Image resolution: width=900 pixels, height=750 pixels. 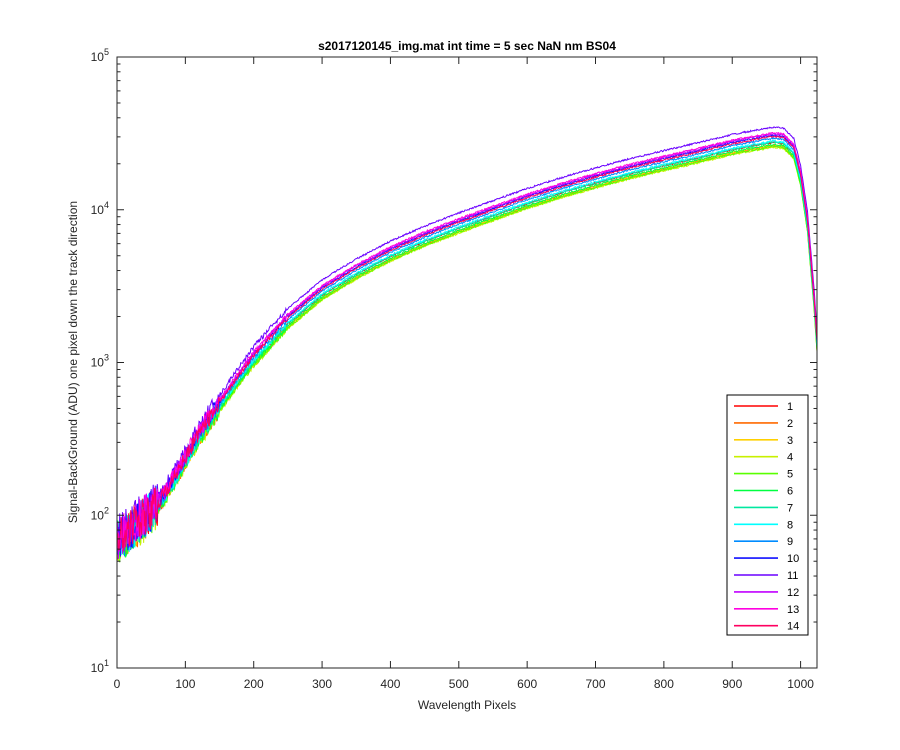 I want to click on y-tick-label: 10¹, so click(x=100, y=666).